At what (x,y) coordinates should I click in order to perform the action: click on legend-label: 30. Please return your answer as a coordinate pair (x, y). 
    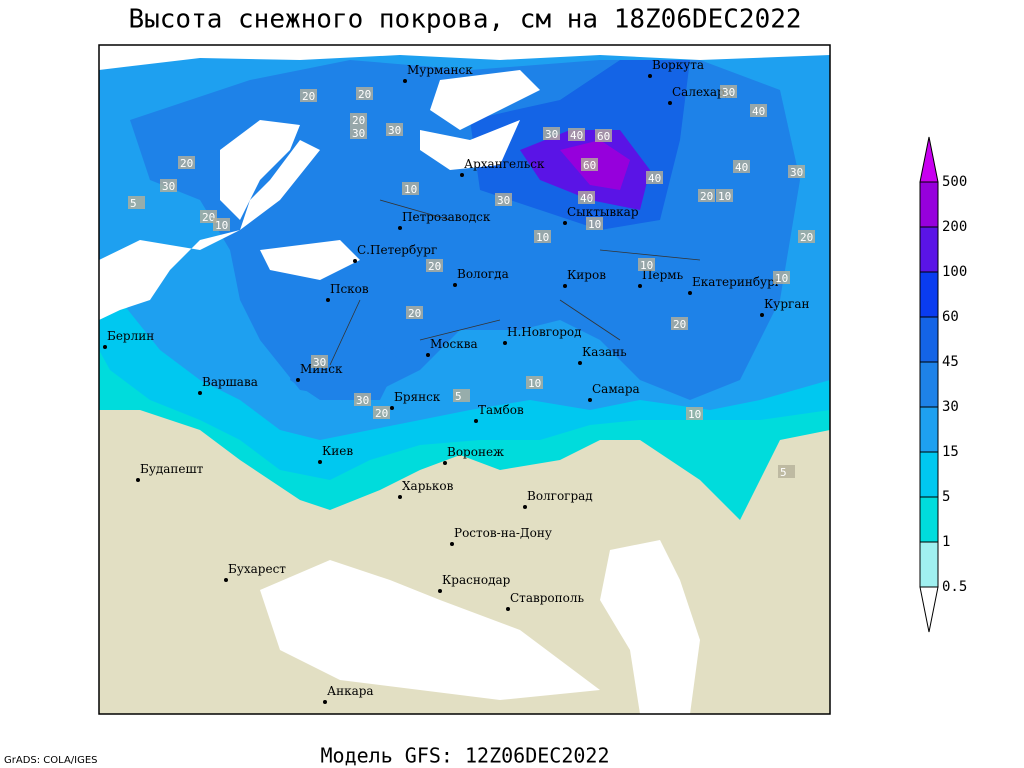
    Looking at the image, I should click on (950, 407).